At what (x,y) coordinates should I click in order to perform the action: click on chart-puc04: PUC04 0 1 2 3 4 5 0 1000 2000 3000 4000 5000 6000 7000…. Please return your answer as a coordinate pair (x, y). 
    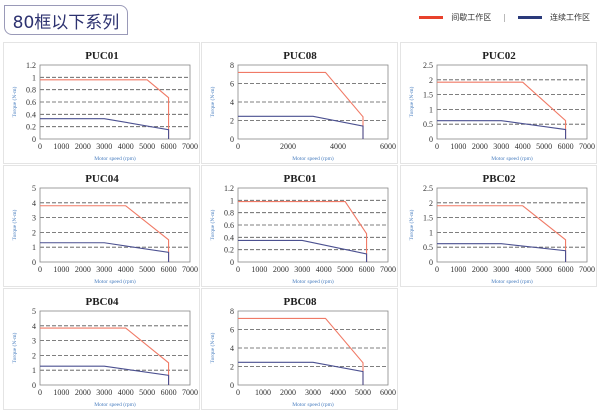
    Looking at the image, I should click on (101, 226).